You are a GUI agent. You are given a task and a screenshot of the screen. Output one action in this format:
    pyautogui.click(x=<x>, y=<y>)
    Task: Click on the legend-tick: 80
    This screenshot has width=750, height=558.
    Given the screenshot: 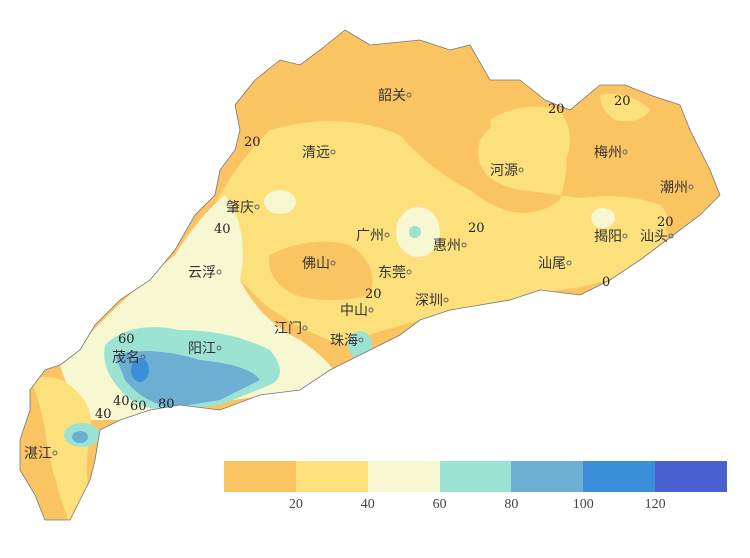 What is the action you would take?
    pyautogui.click(x=511, y=504)
    